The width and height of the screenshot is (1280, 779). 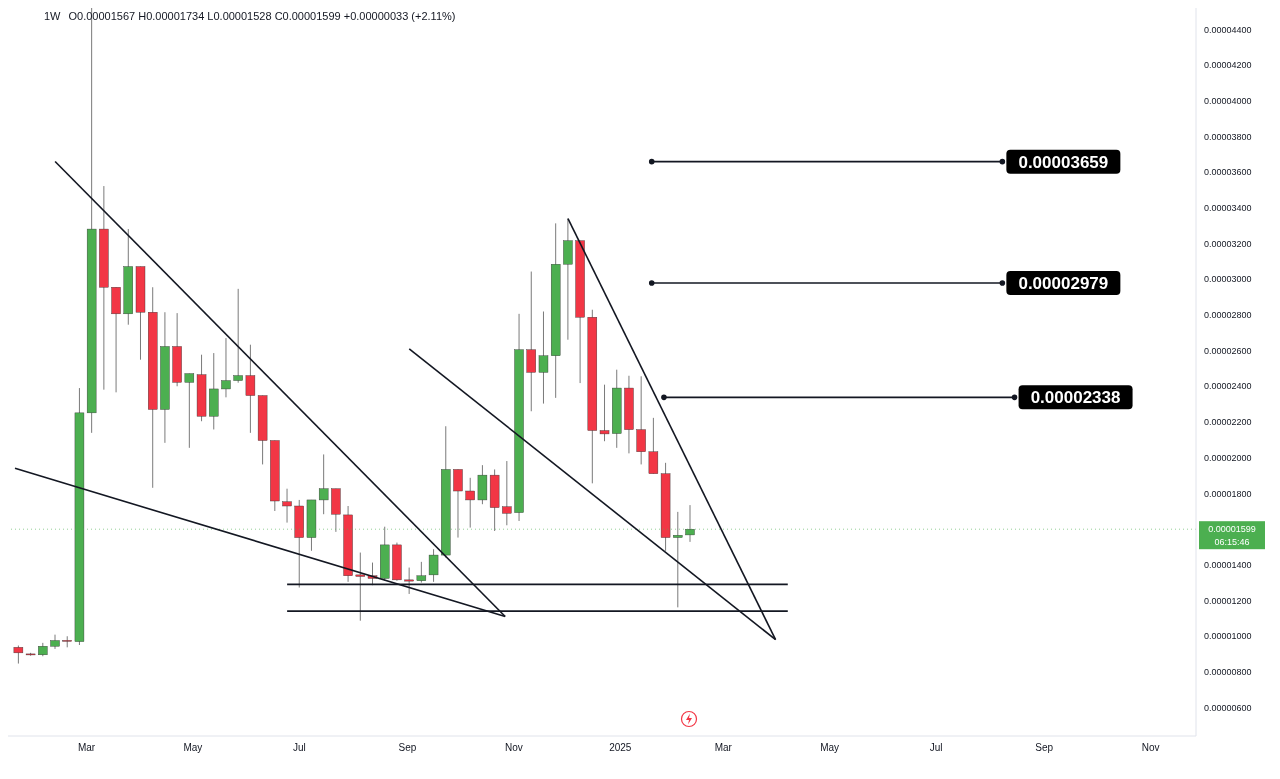 What do you see at coordinates (1063, 162) in the screenshot?
I see `data-label: 0.00003659` at bounding box center [1063, 162].